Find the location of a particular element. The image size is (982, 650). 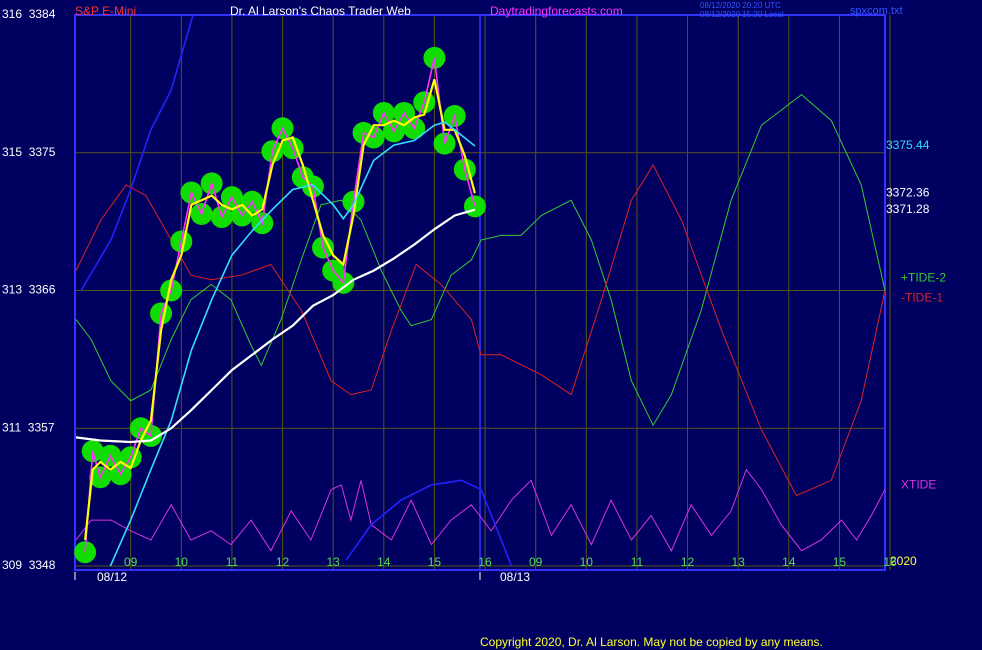

legend-label: XTIDE is located at coordinates (918, 485).